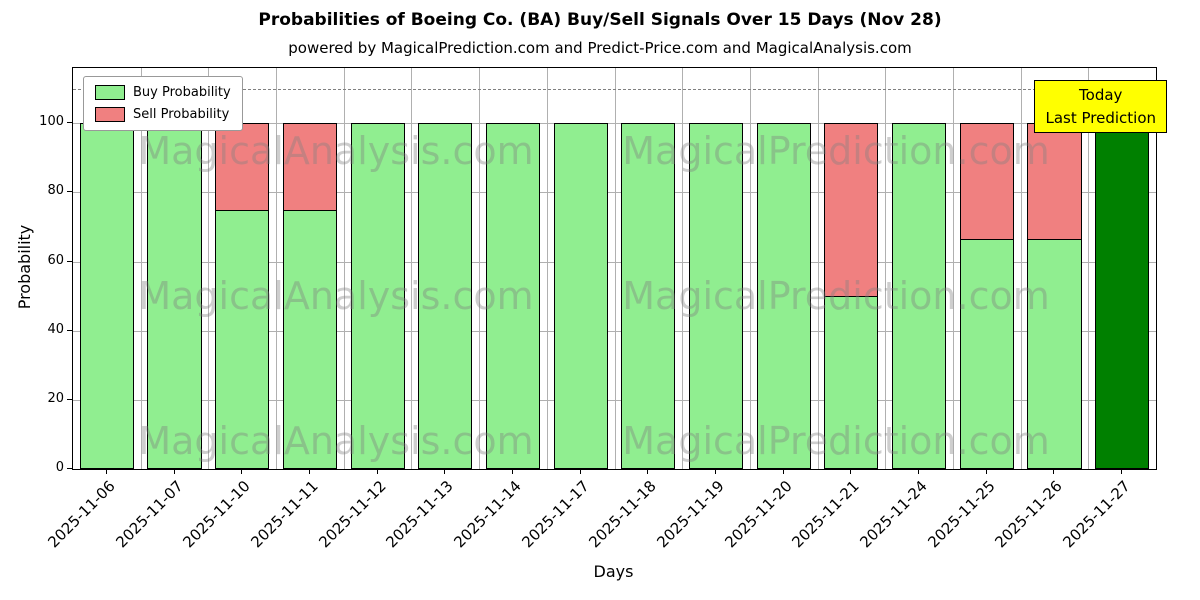  What do you see at coordinates (51, 122) in the screenshot?
I see `y-tick-label: 100` at bounding box center [51, 122].